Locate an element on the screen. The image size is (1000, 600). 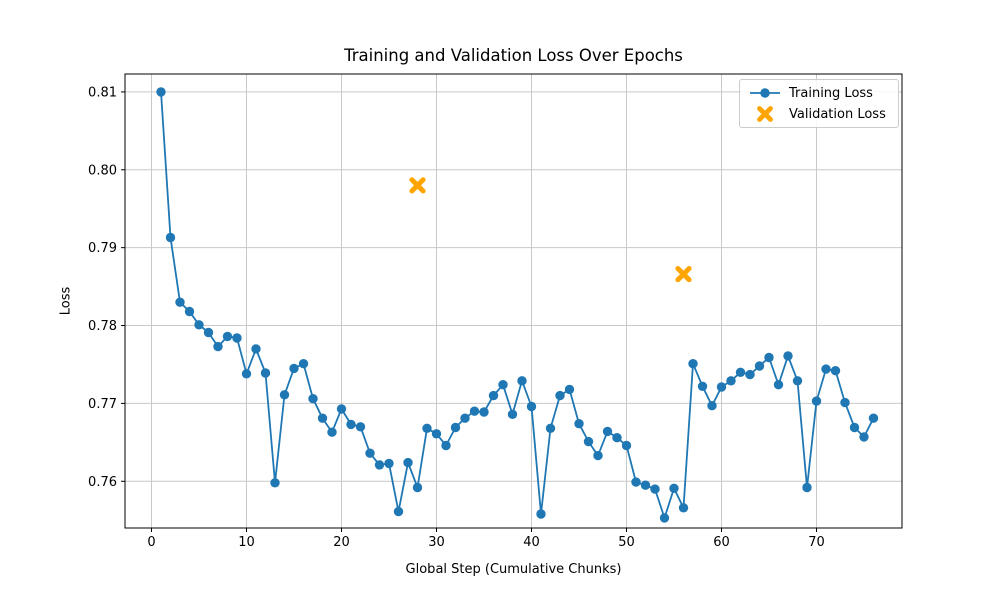
y-tick-label: 0.81 is located at coordinates (102, 92).